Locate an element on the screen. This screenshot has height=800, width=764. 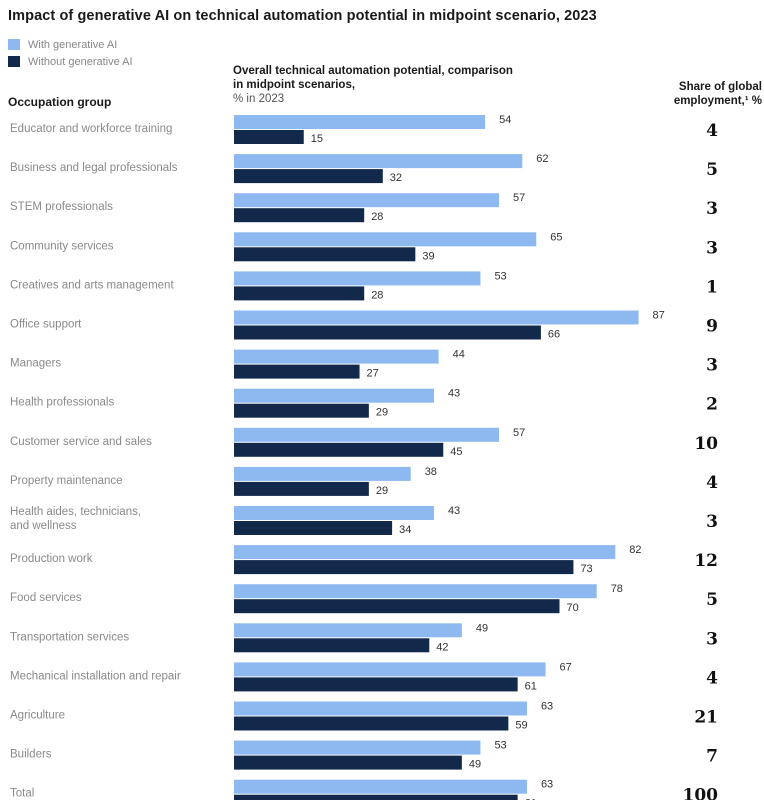
share-header-line1: Share of global is located at coordinates (720, 87).